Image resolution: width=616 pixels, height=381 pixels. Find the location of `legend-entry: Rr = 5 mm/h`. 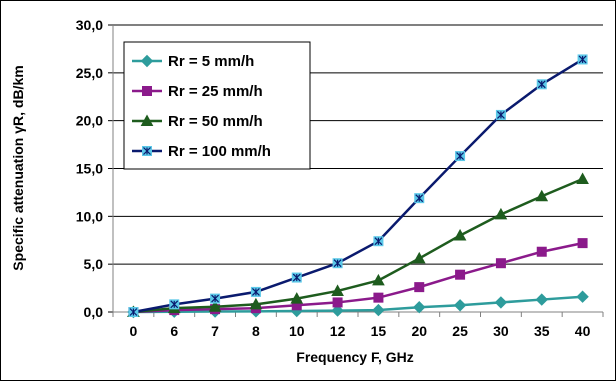

legend-entry: Rr = 5 mm/h is located at coordinates (193, 61).